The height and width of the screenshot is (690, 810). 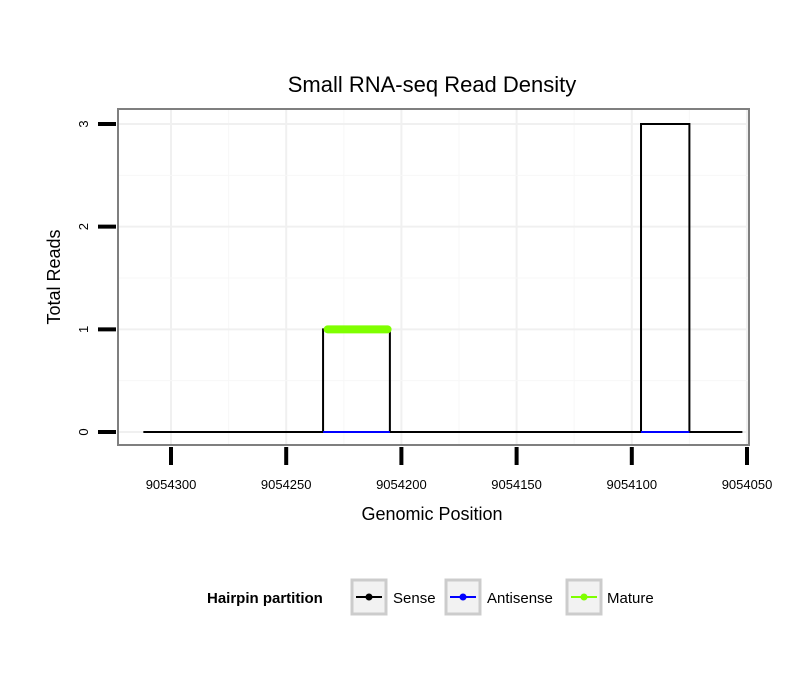 I want to click on legend-label: Mature, so click(x=630, y=598).